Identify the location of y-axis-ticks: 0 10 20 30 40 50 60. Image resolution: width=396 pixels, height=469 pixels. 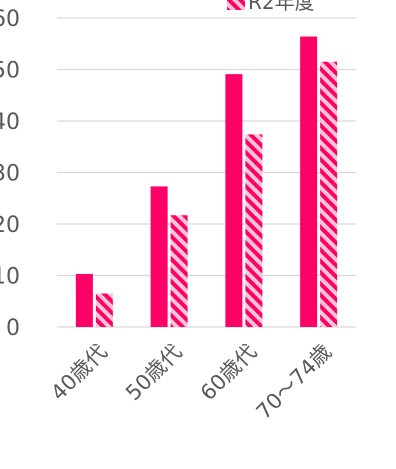
(10, 174).